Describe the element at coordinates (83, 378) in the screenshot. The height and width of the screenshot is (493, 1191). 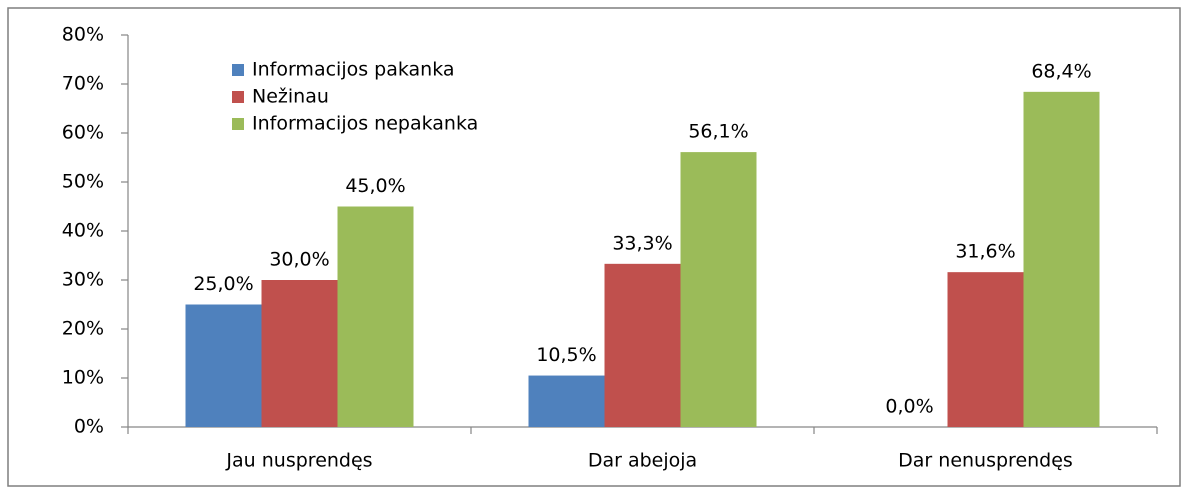
I see `y-tick-label: 10%` at that location.